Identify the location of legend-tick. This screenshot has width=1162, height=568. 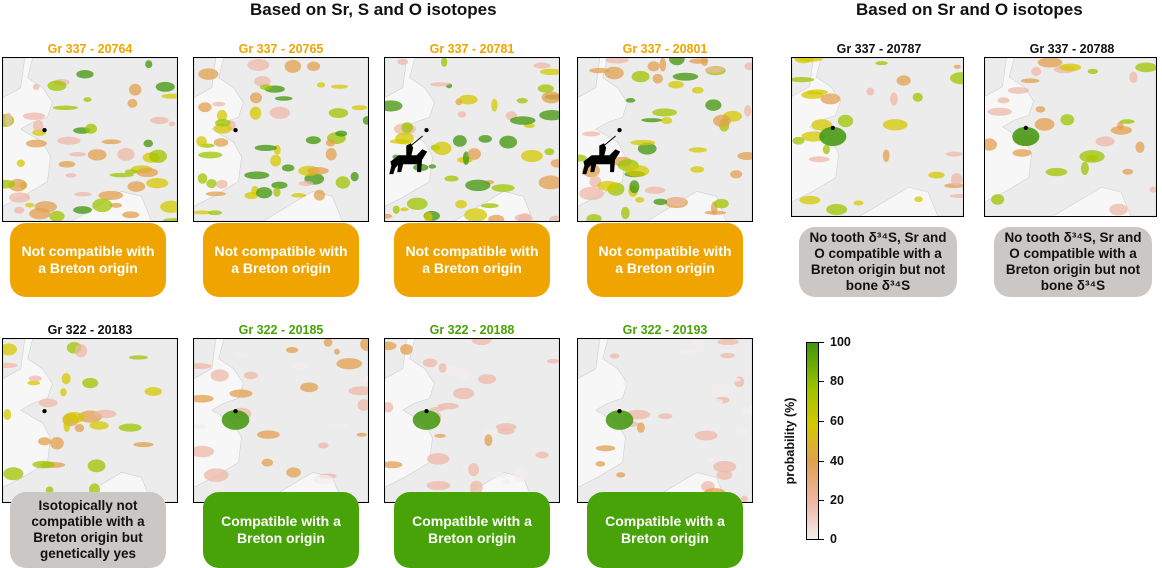
(821, 342).